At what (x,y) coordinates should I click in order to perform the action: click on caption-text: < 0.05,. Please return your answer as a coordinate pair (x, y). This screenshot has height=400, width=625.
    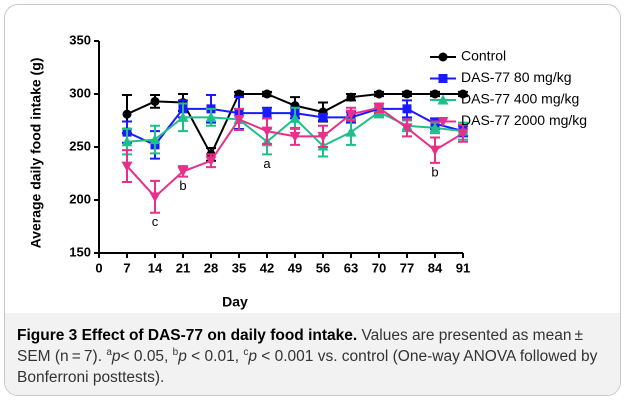
    Looking at the image, I should click on (146, 356).